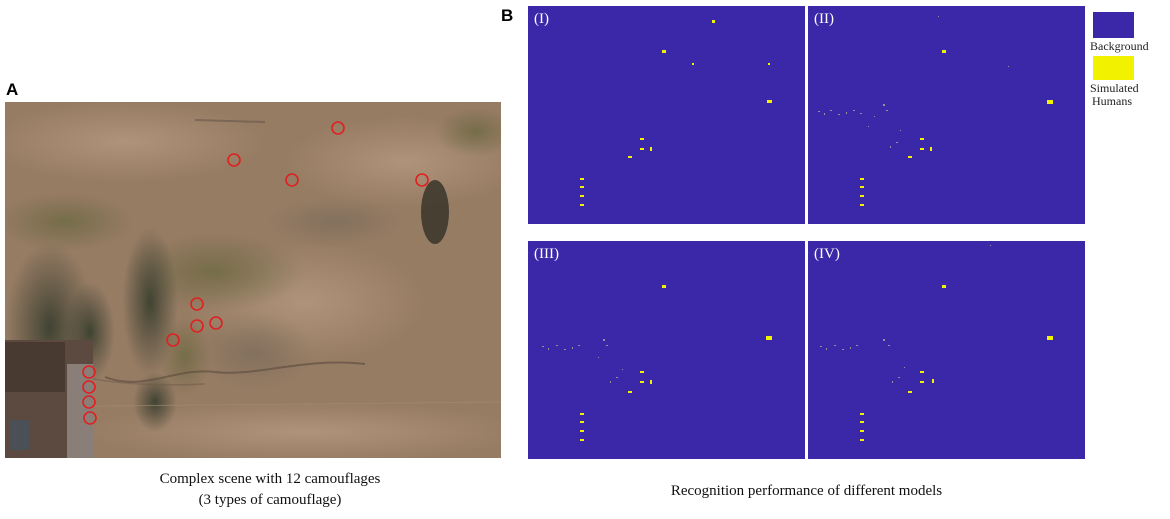 This screenshot has height=519, width=1170. I want to click on recognition-map-4: (IV), so click(946, 350).